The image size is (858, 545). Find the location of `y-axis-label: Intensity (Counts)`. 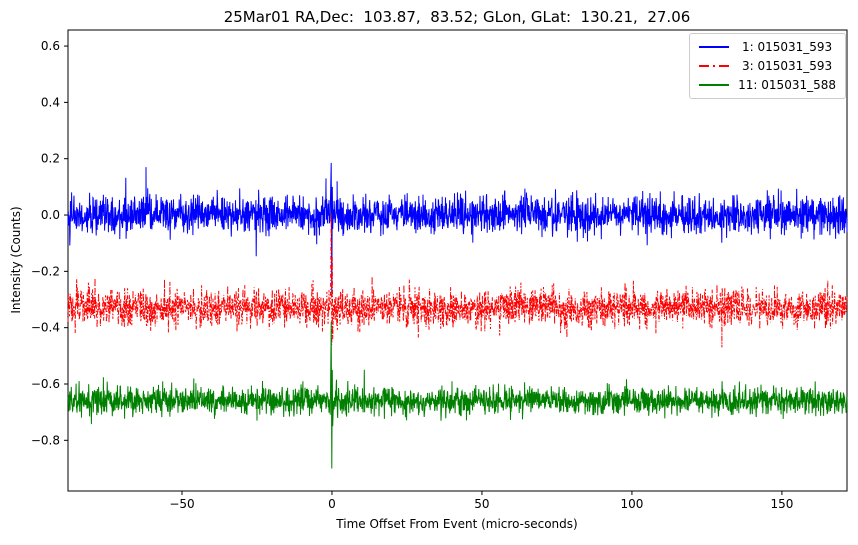

y-axis-label: Intensity (Counts) is located at coordinates (16, 260).